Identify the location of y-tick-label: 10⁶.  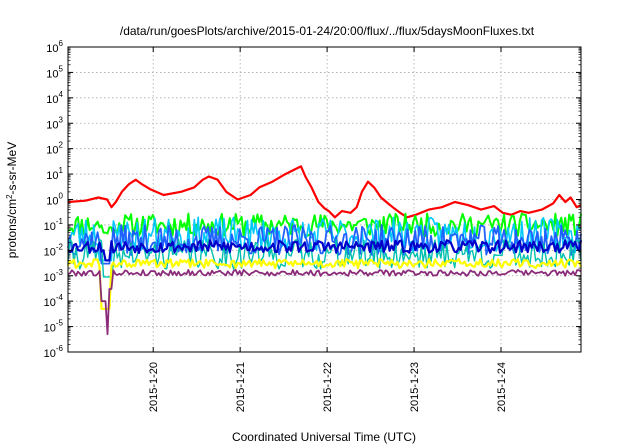
(54, 47).